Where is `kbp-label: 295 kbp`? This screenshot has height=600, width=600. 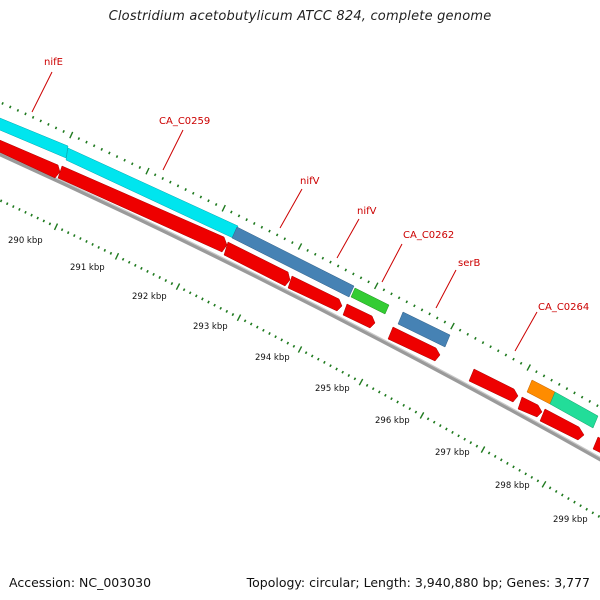 kbp-label: 295 kbp is located at coordinates (332, 389).